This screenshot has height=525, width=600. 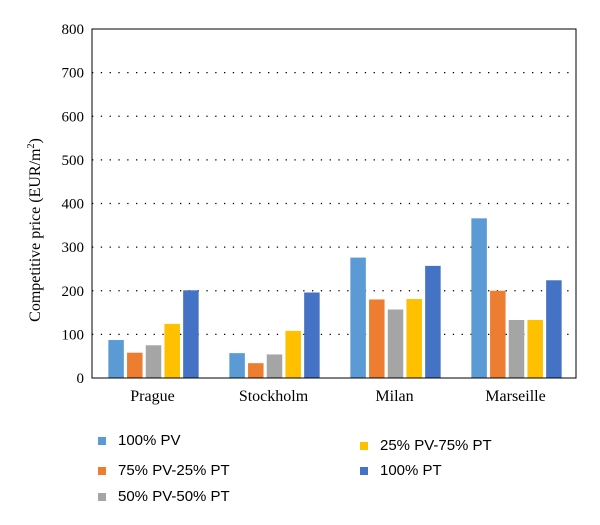 I want to click on legend-item-25pv-75pt: 25% PV-75% PT, so click(x=426, y=445).